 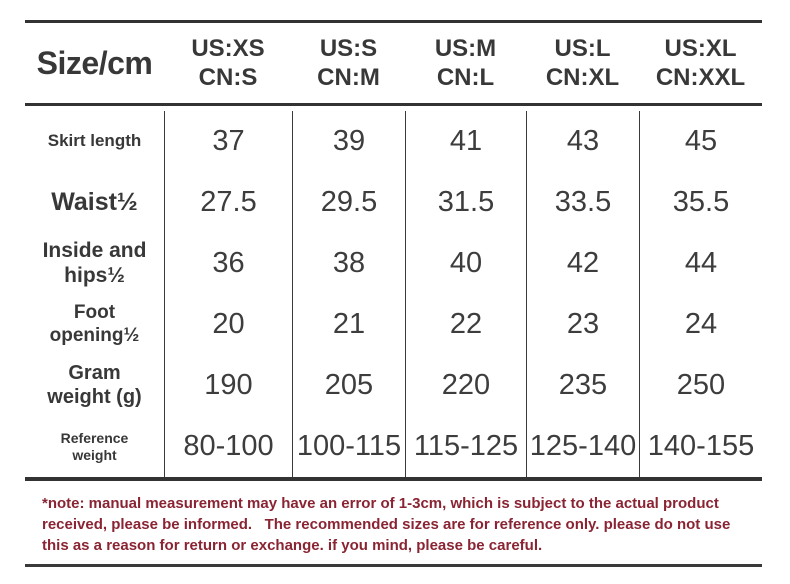 What do you see at coordinates (582, 324) in the screenshot?
I see `value-cell: 23` at bounding box center [582, 324].